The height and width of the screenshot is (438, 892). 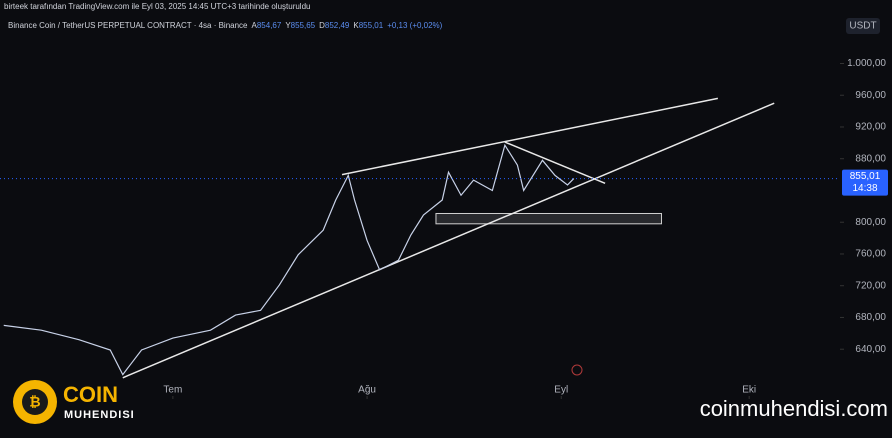 What do you see at coordinates (303, 25) in the screenshot?
I see `ohlc-value: 855,65` at bounding box center [303, 25].